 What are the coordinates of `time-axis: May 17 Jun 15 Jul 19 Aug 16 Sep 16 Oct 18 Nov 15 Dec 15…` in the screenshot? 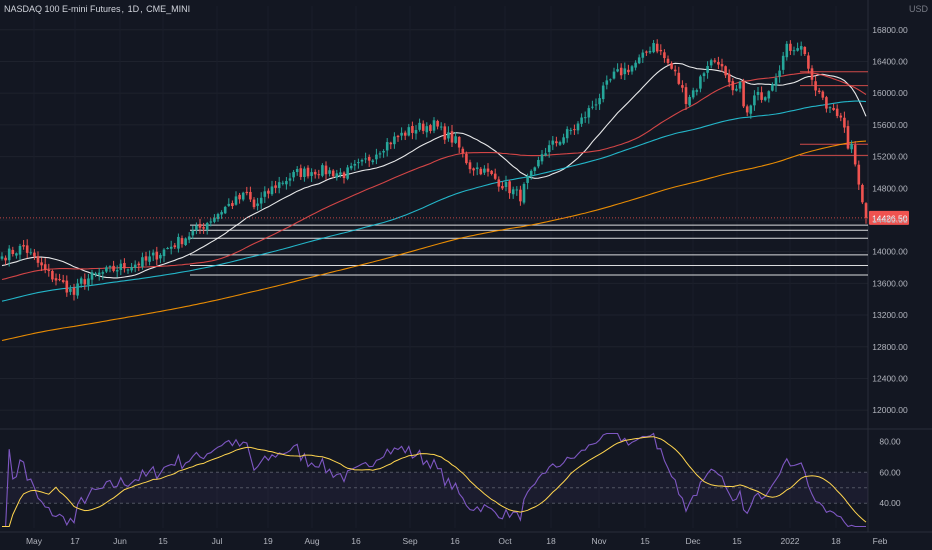 It's located at (457, 541).